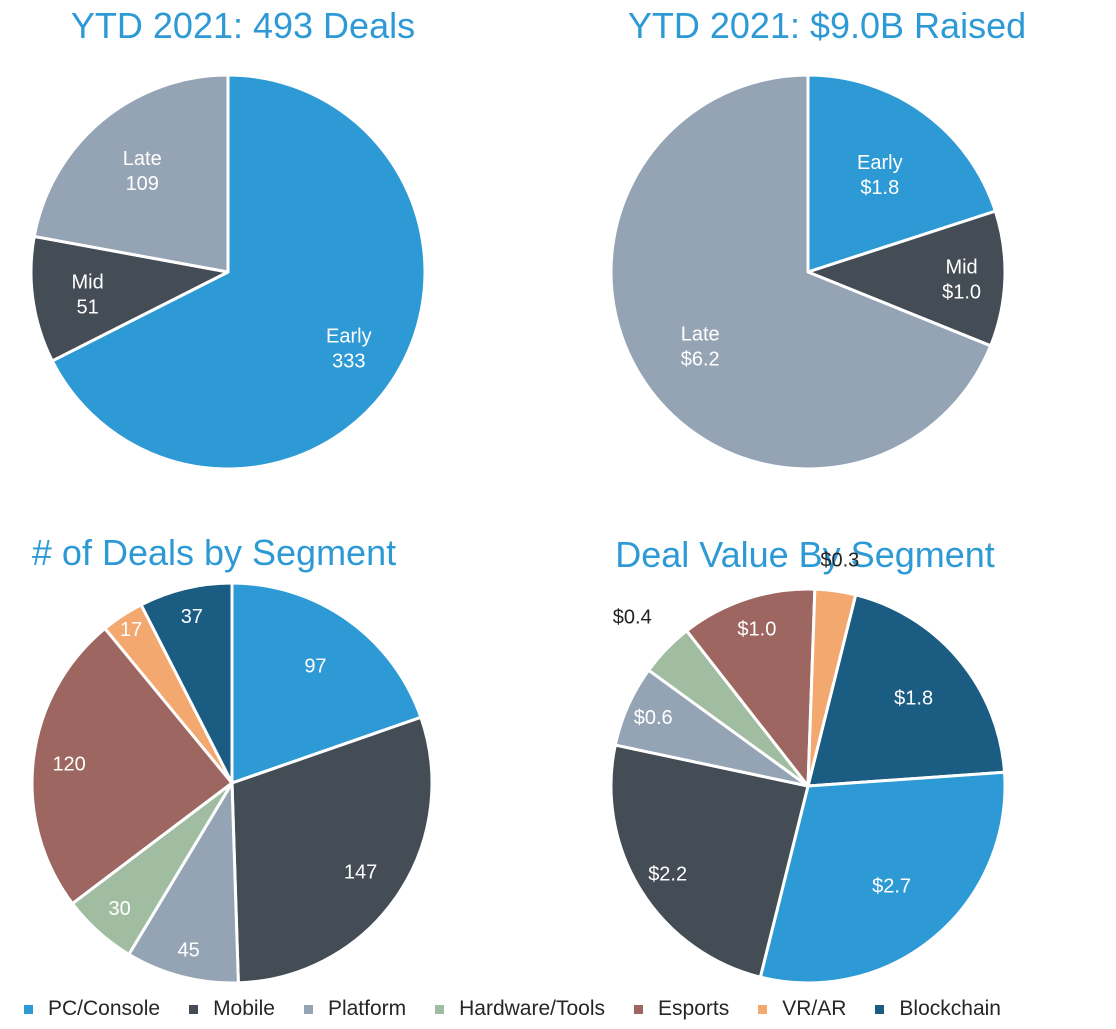 Image resolution: width=1116 pixels, height=1029 pixels. I want to click on slice-label-late: Late 109, so click(142, 171).